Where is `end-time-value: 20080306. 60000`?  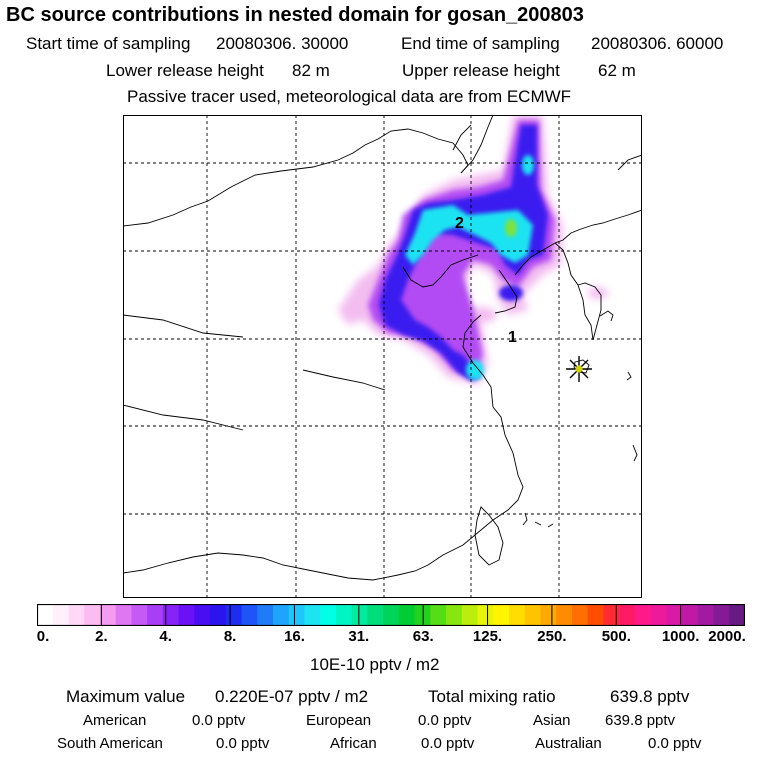 end-time-value: 20080306. 60000 is located at coordinates (657, 43).